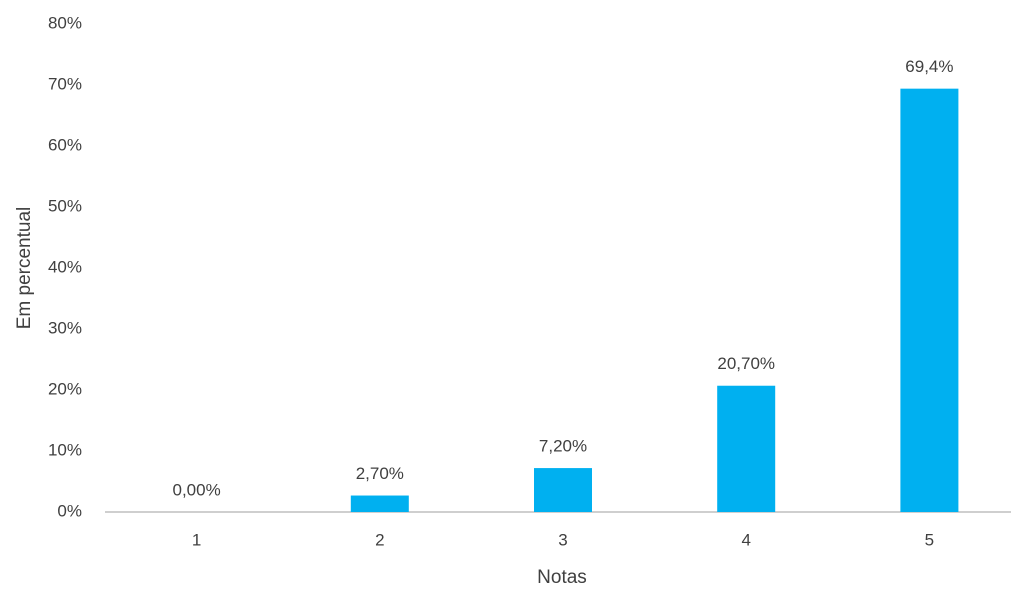 This screenshot has width=1024, height=595. What do you see at coordinates (65, 144) in the screenshot?
I see `y-tick-label: 60%` at bounding box center [65, 144].